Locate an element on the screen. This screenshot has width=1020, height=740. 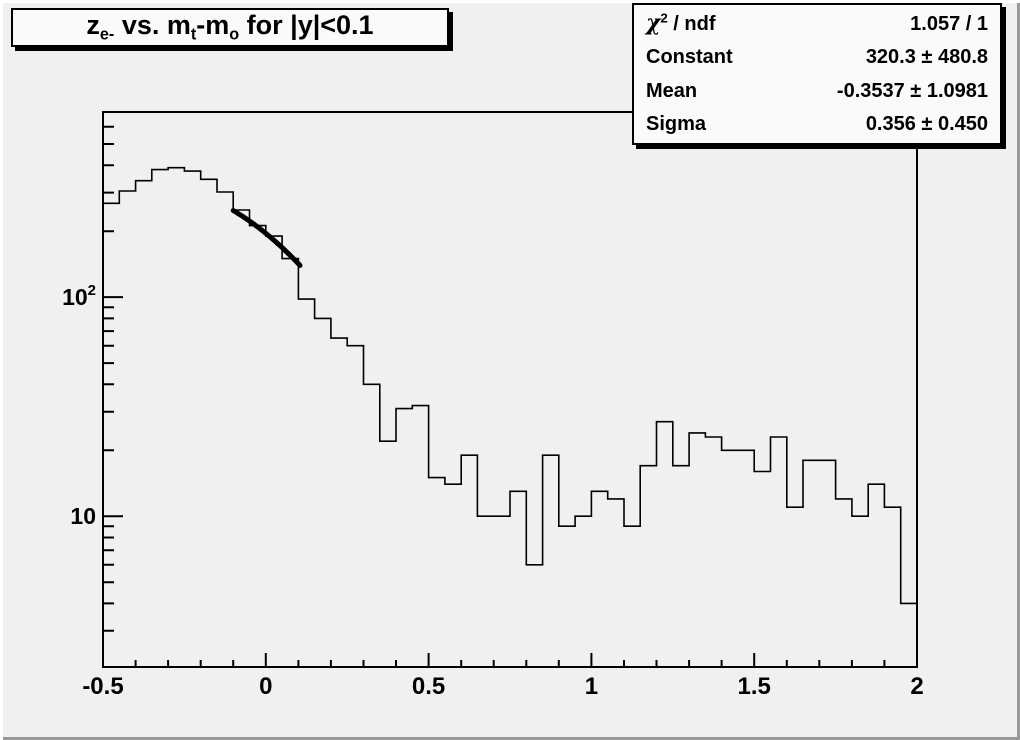
x-tick-label: 2 is located at coordinates (916, 686).